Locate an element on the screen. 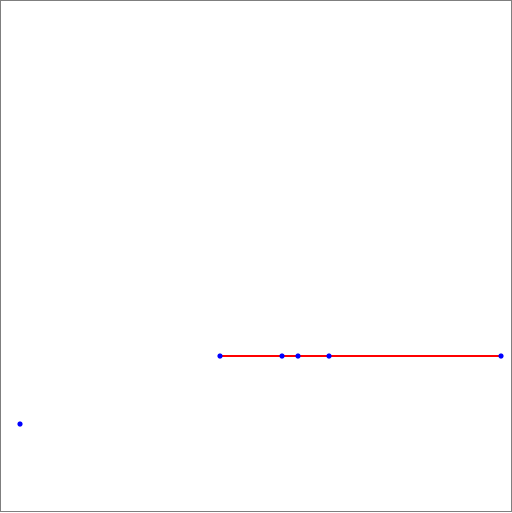  points-layer is located at coordinates (260, 390).